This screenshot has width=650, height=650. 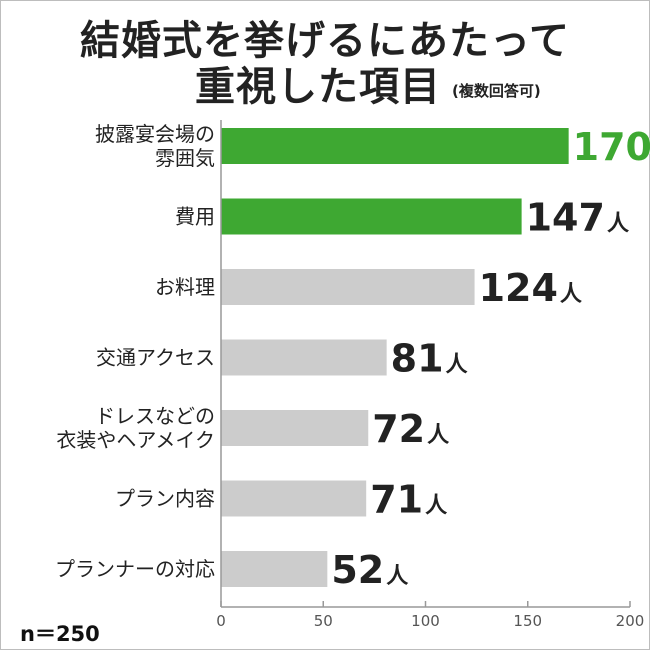 What do you see at coordinates (323, 621) in the screenshot?
I see `x-tick-label-1: 50` at bounding box center [323, 621].